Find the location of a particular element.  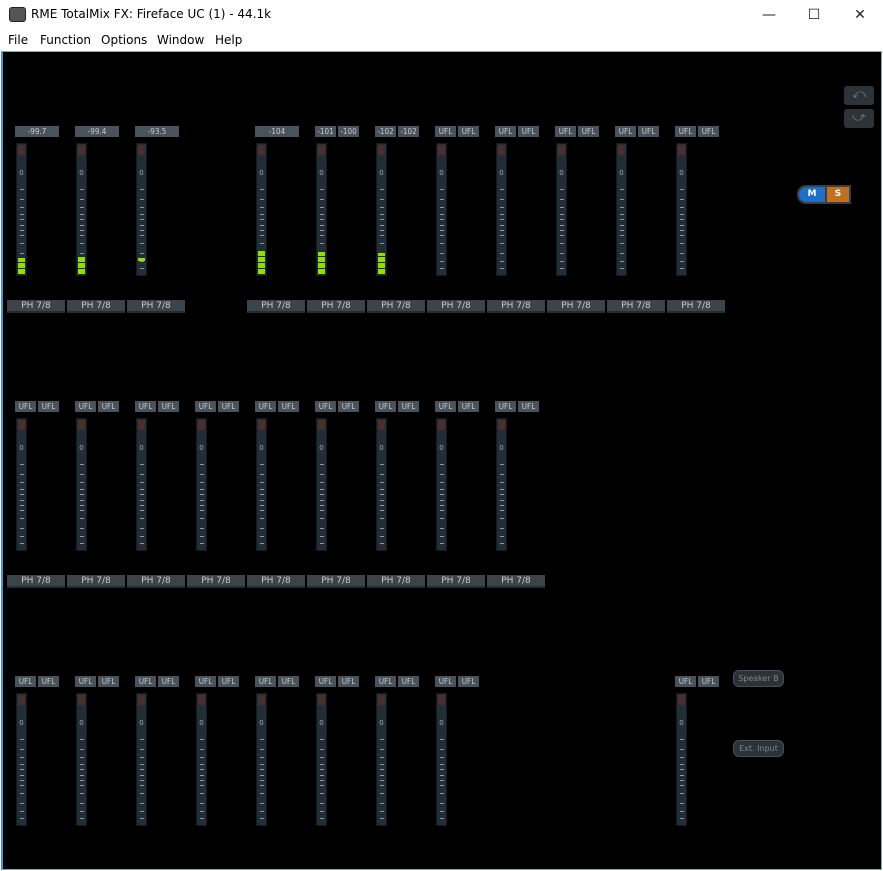

menu-help: Help is located at coordinates (229, 40).